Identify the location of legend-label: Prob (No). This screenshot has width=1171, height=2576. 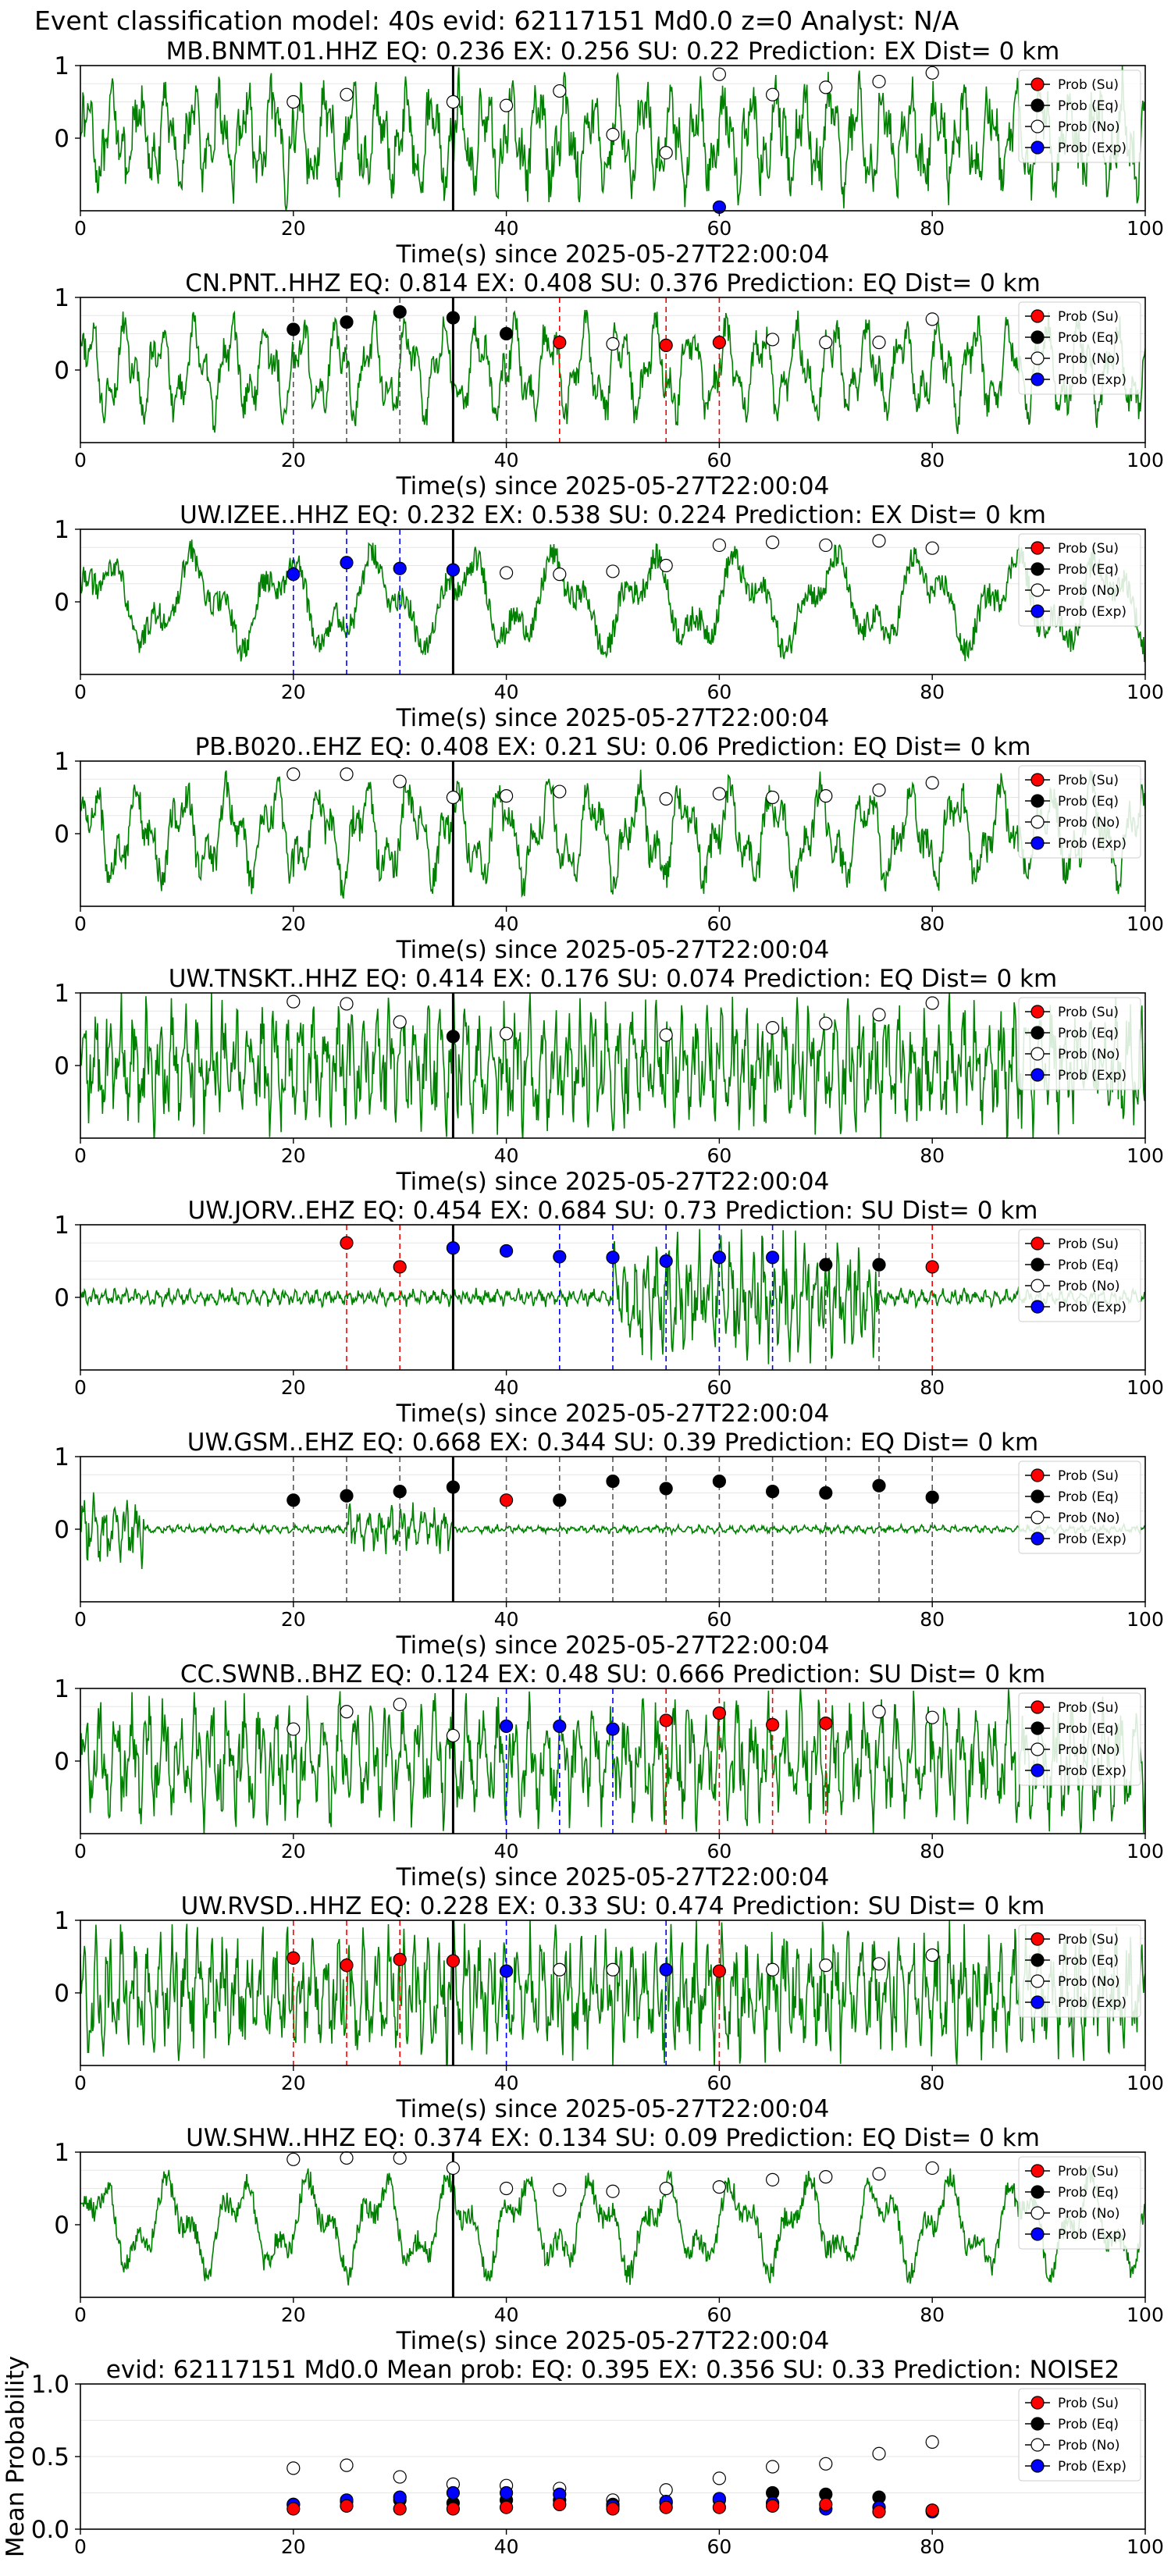
(1089, 2445).